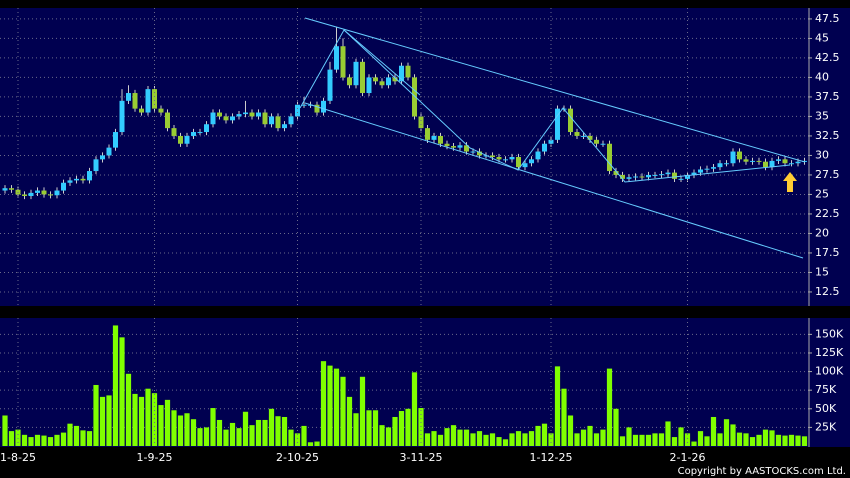 The width and height of the screenshot is (850, 478). I want to click on zigzag-branch, so click(382, 62).